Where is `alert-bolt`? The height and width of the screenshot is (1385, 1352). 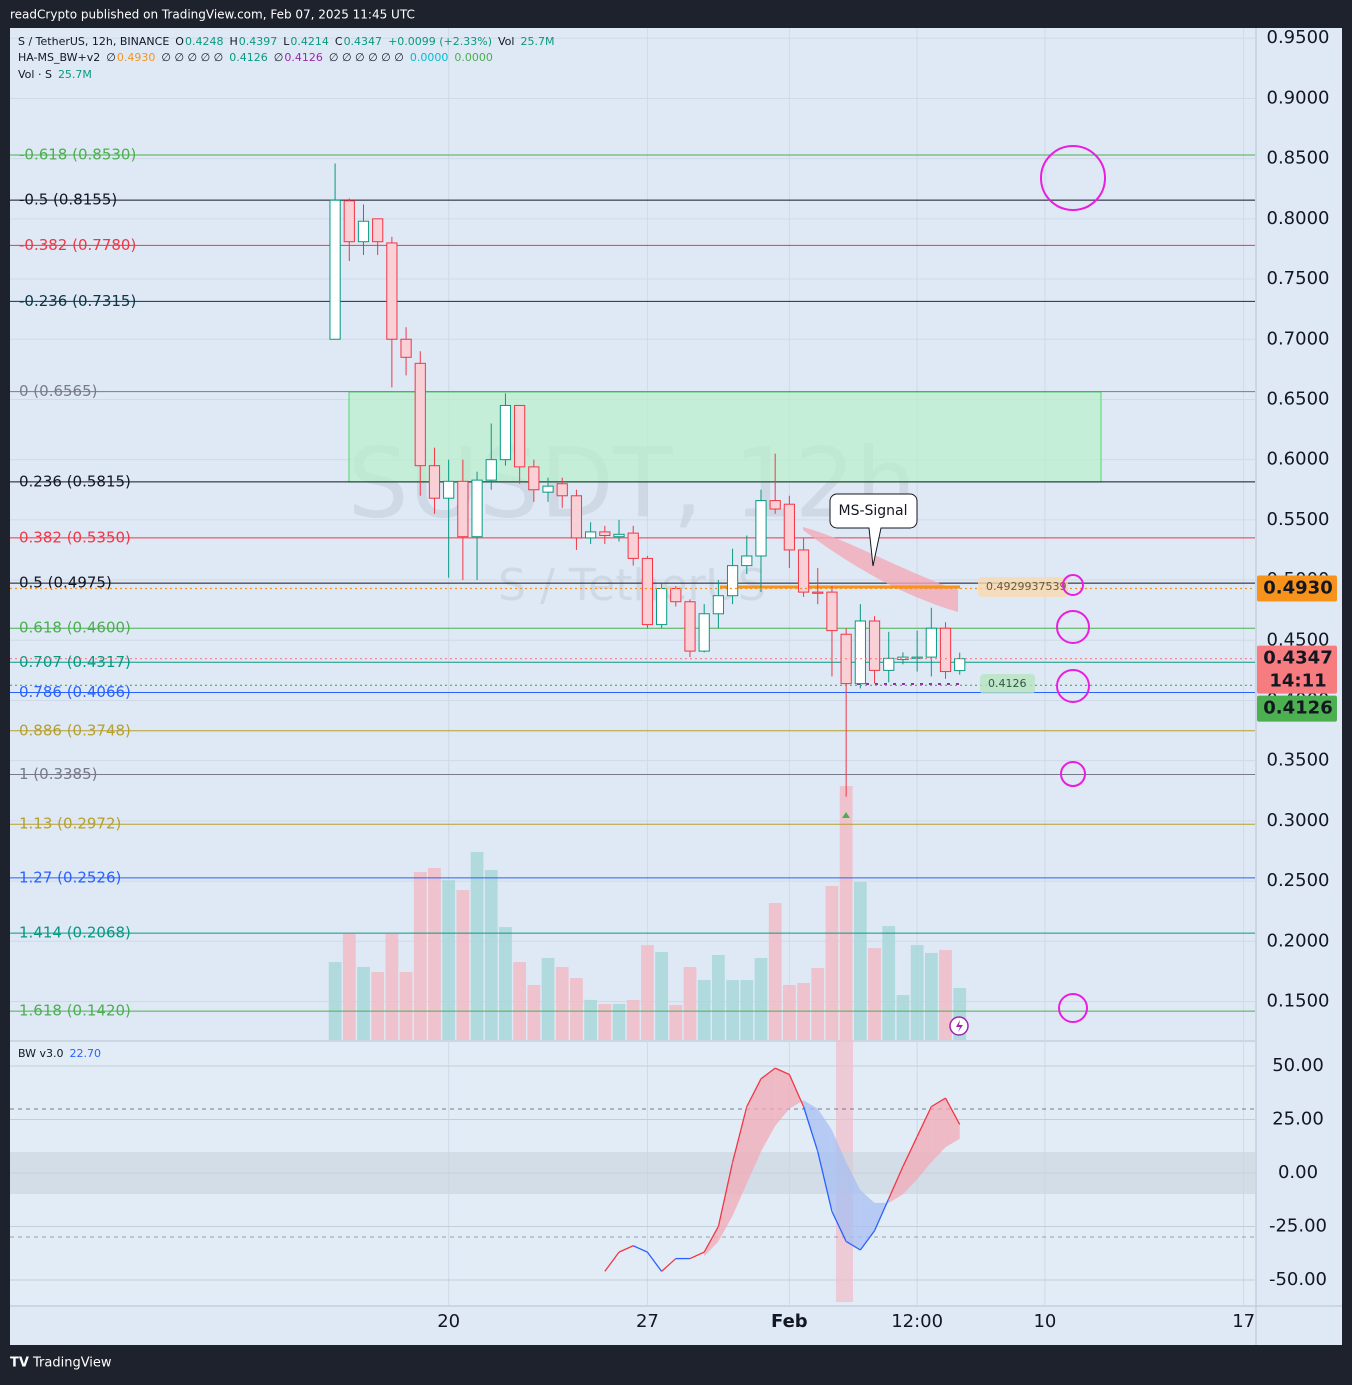
alert-bolt is located at coordinates (959, 1026).